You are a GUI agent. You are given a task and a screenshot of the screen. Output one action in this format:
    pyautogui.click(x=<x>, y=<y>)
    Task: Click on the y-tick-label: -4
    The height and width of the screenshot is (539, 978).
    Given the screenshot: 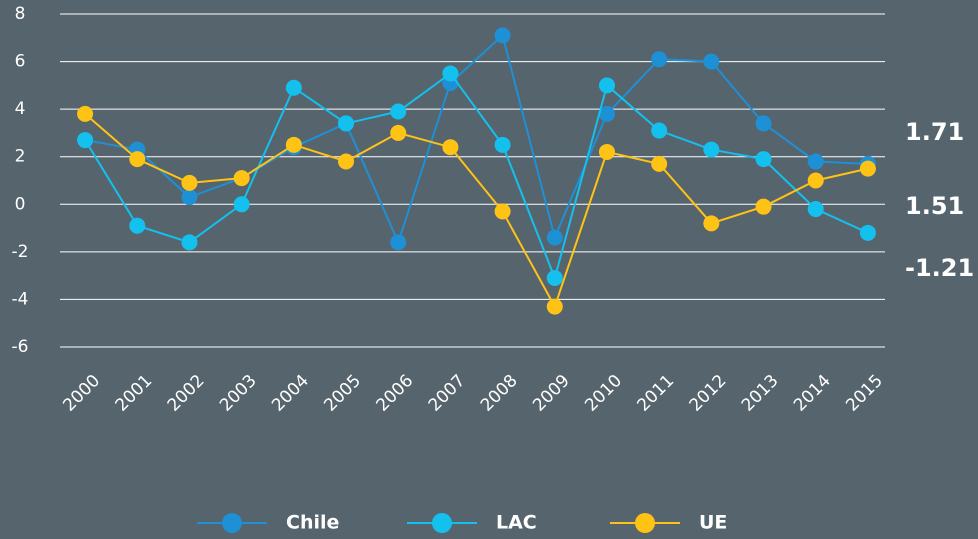 What is the action you would take?
    pyautogui.click(x=20, y=299)
    